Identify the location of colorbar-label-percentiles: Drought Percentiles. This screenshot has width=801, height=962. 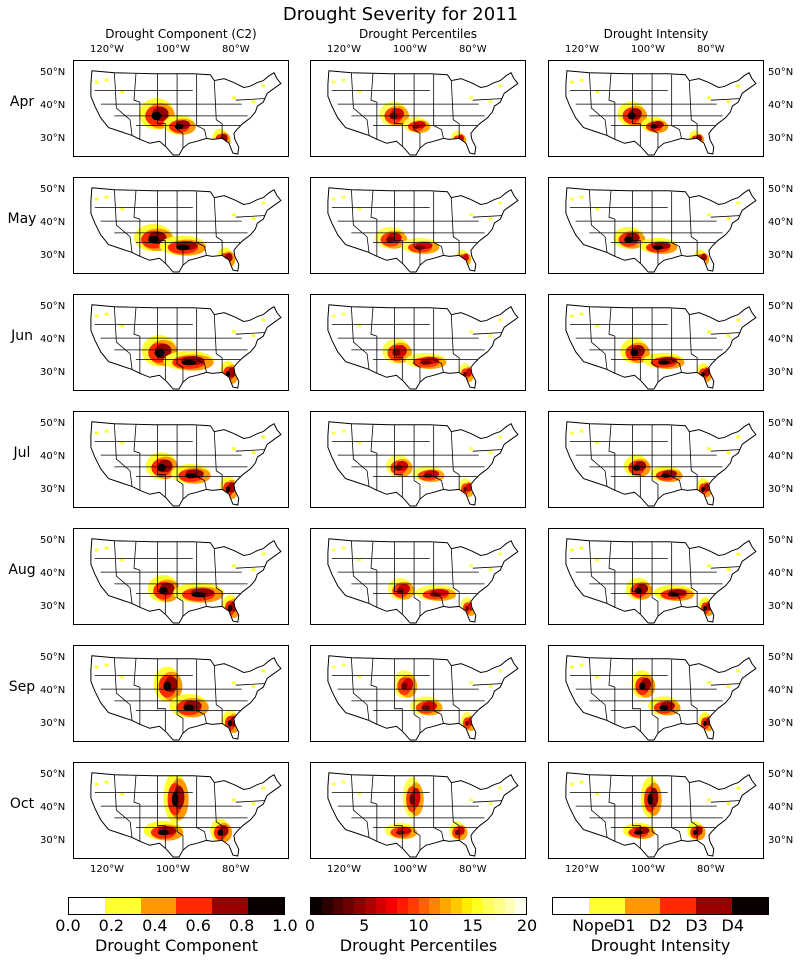
(418, 945).